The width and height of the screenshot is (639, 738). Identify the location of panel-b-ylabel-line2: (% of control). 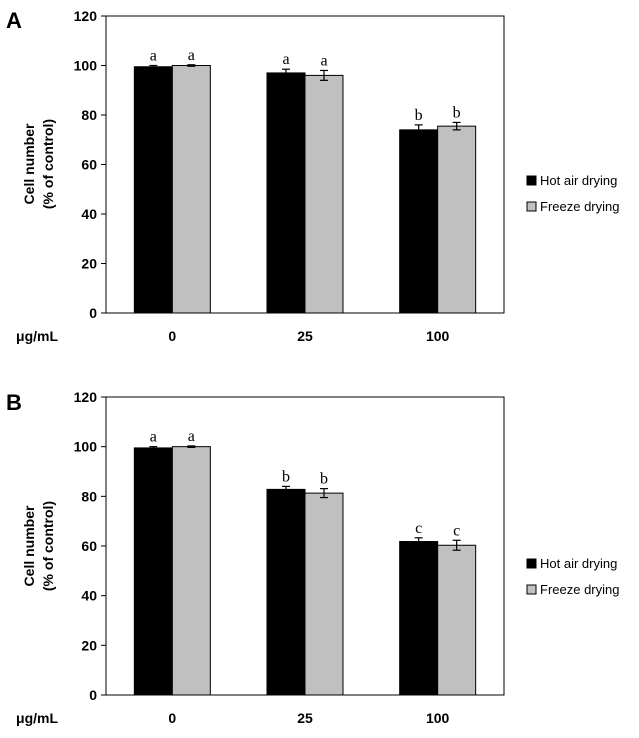
(48, 546).